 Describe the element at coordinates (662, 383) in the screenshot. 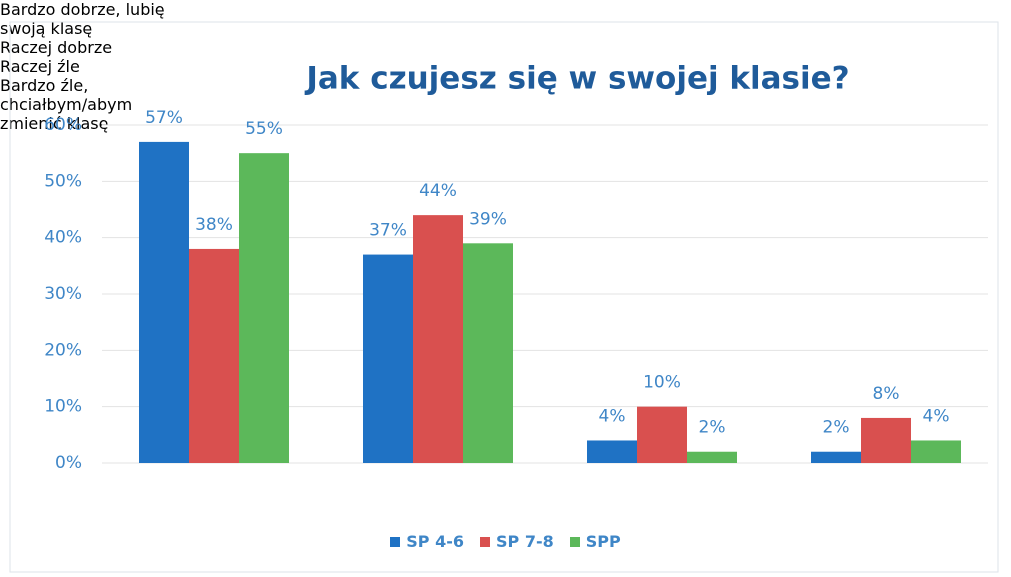

I see `data-label: 10%` at that location.